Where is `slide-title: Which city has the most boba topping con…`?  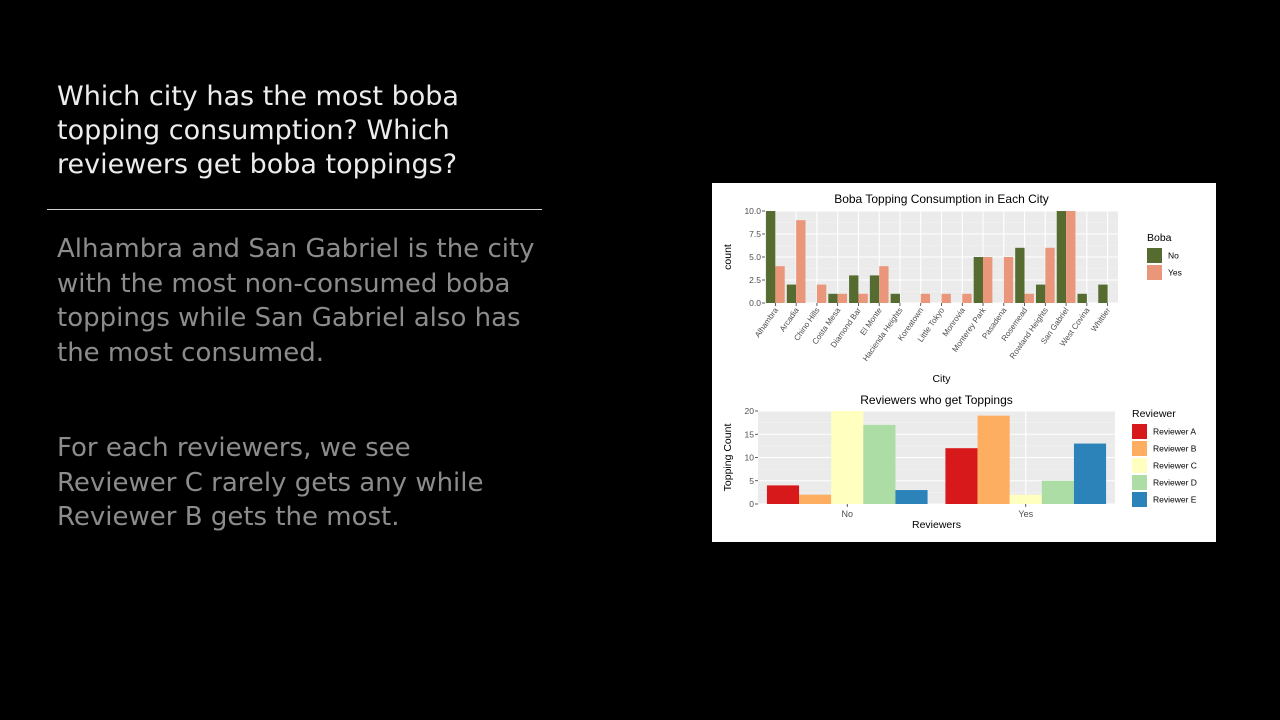 slide-title: Which city has the most boba topping con… is located at coordinates (258, 130).